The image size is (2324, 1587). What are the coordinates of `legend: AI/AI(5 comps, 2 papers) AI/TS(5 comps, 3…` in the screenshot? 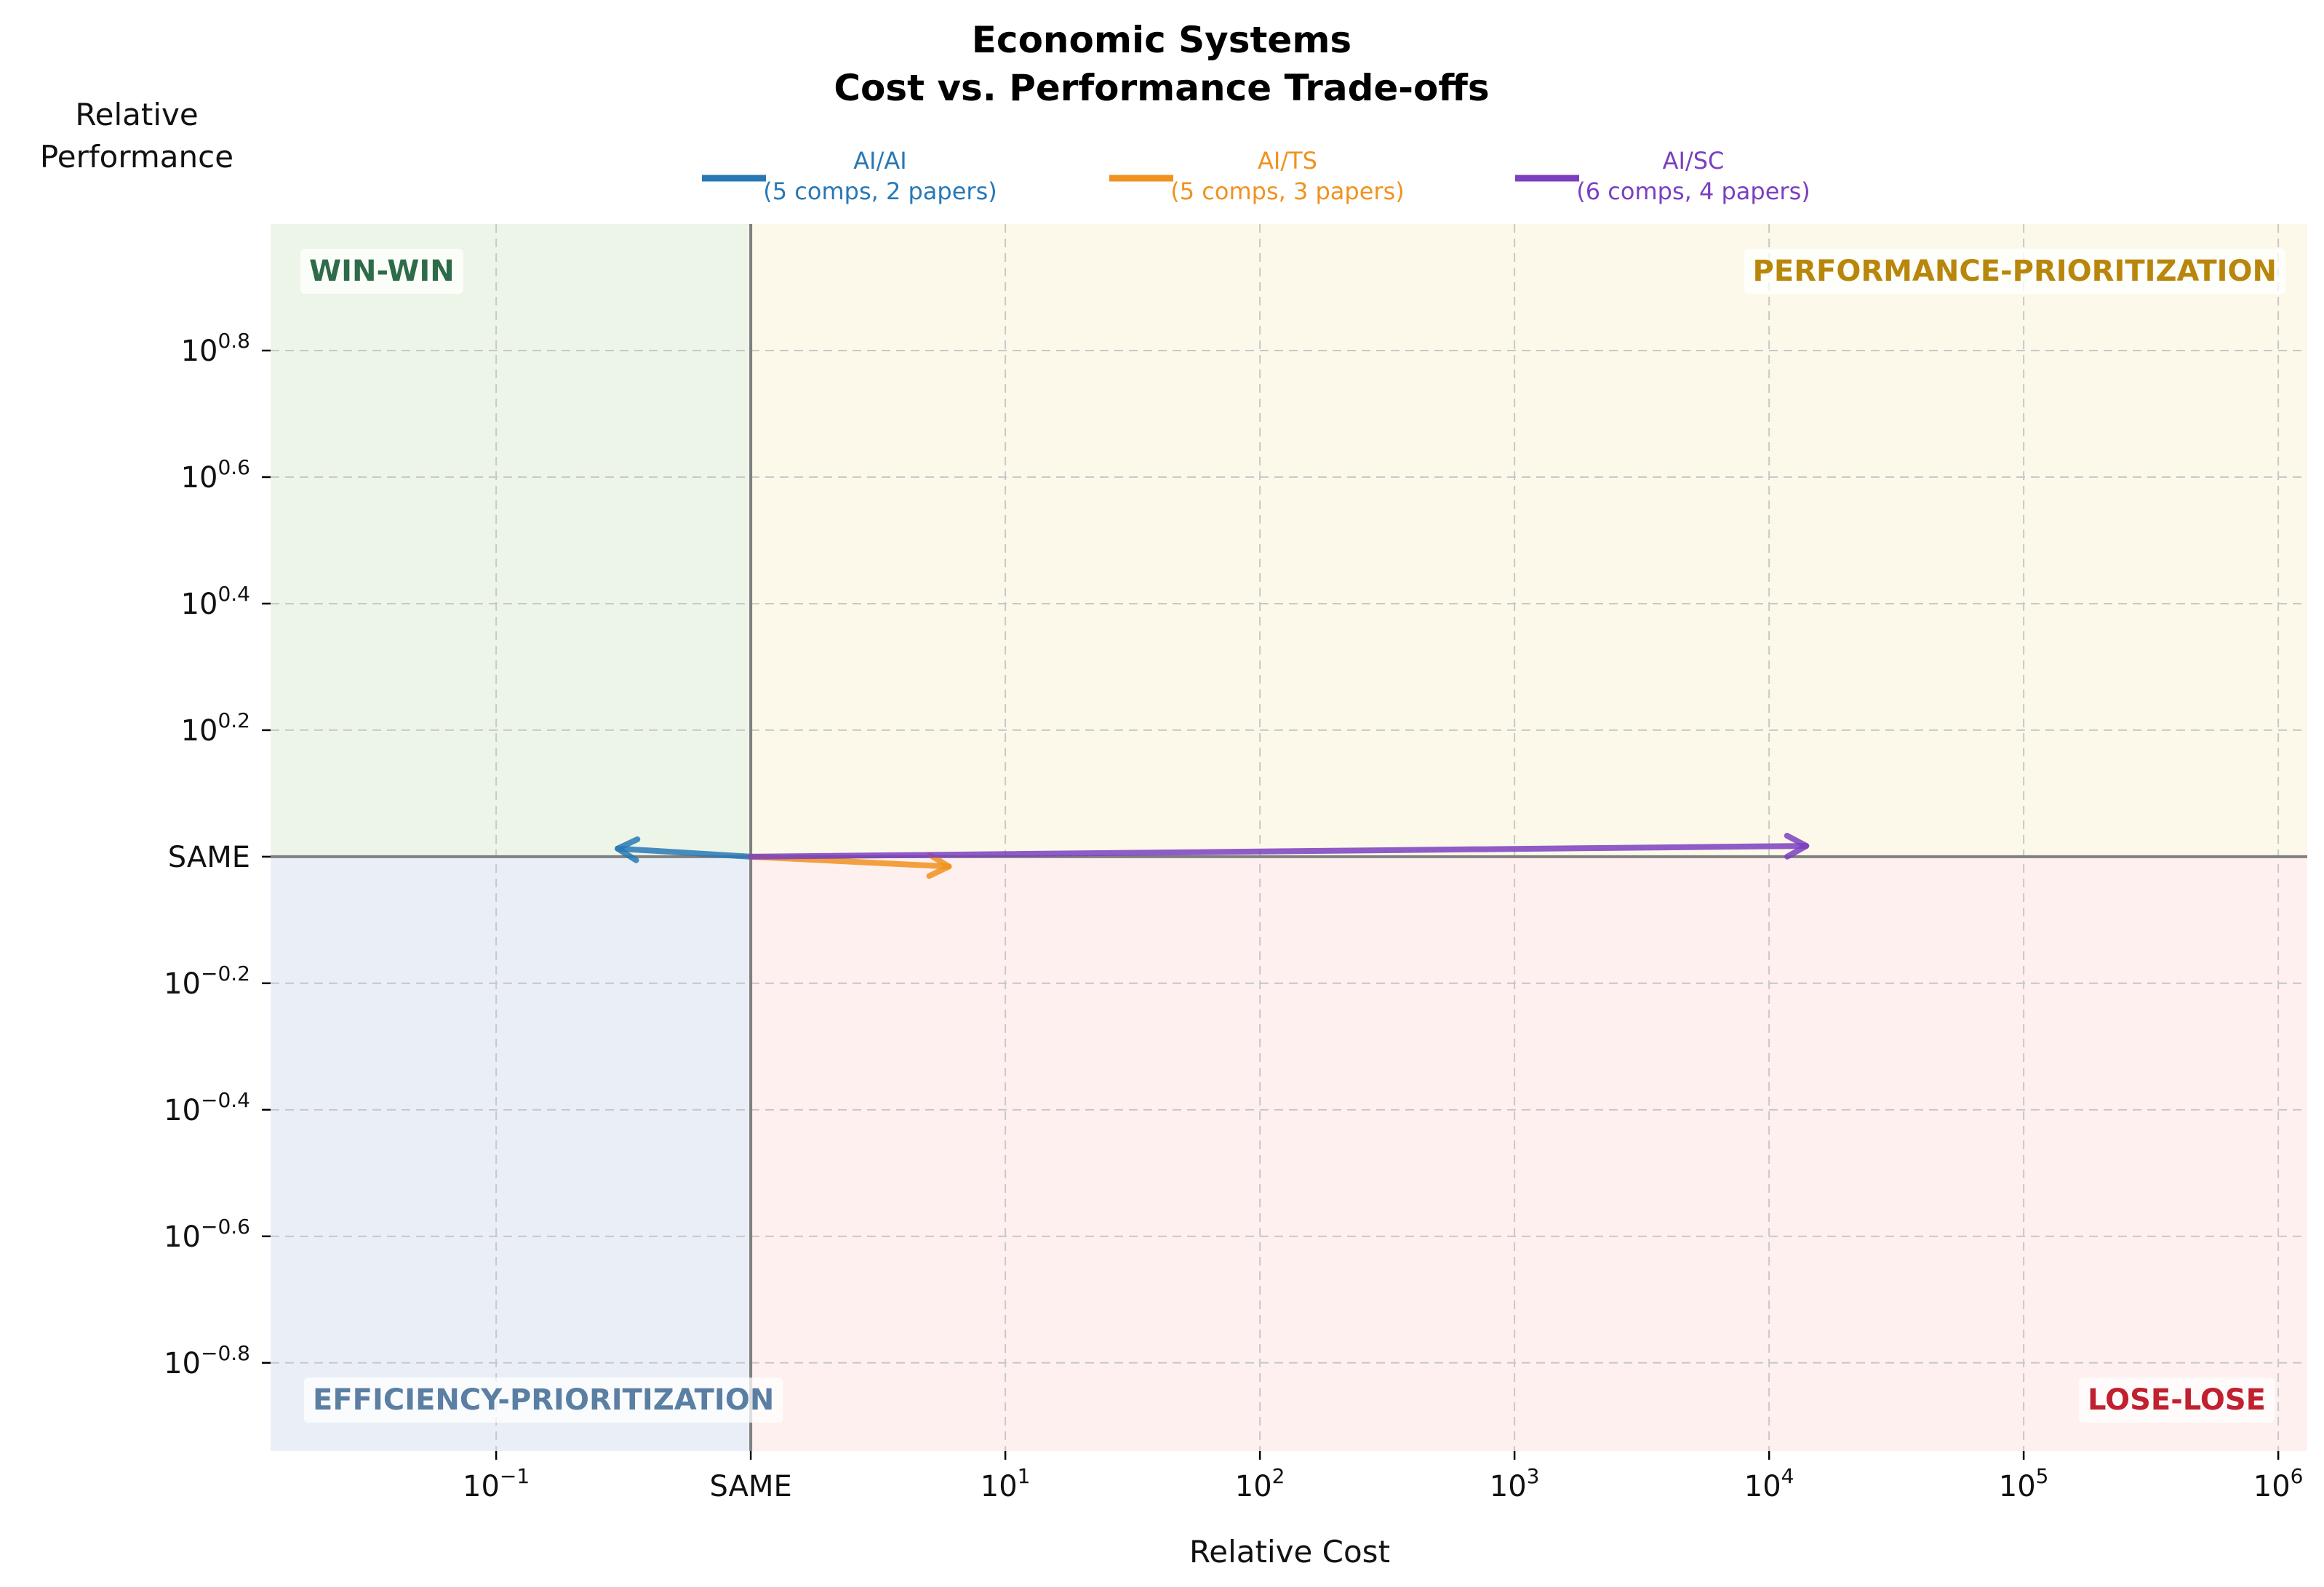 It's located at (1256, 176).